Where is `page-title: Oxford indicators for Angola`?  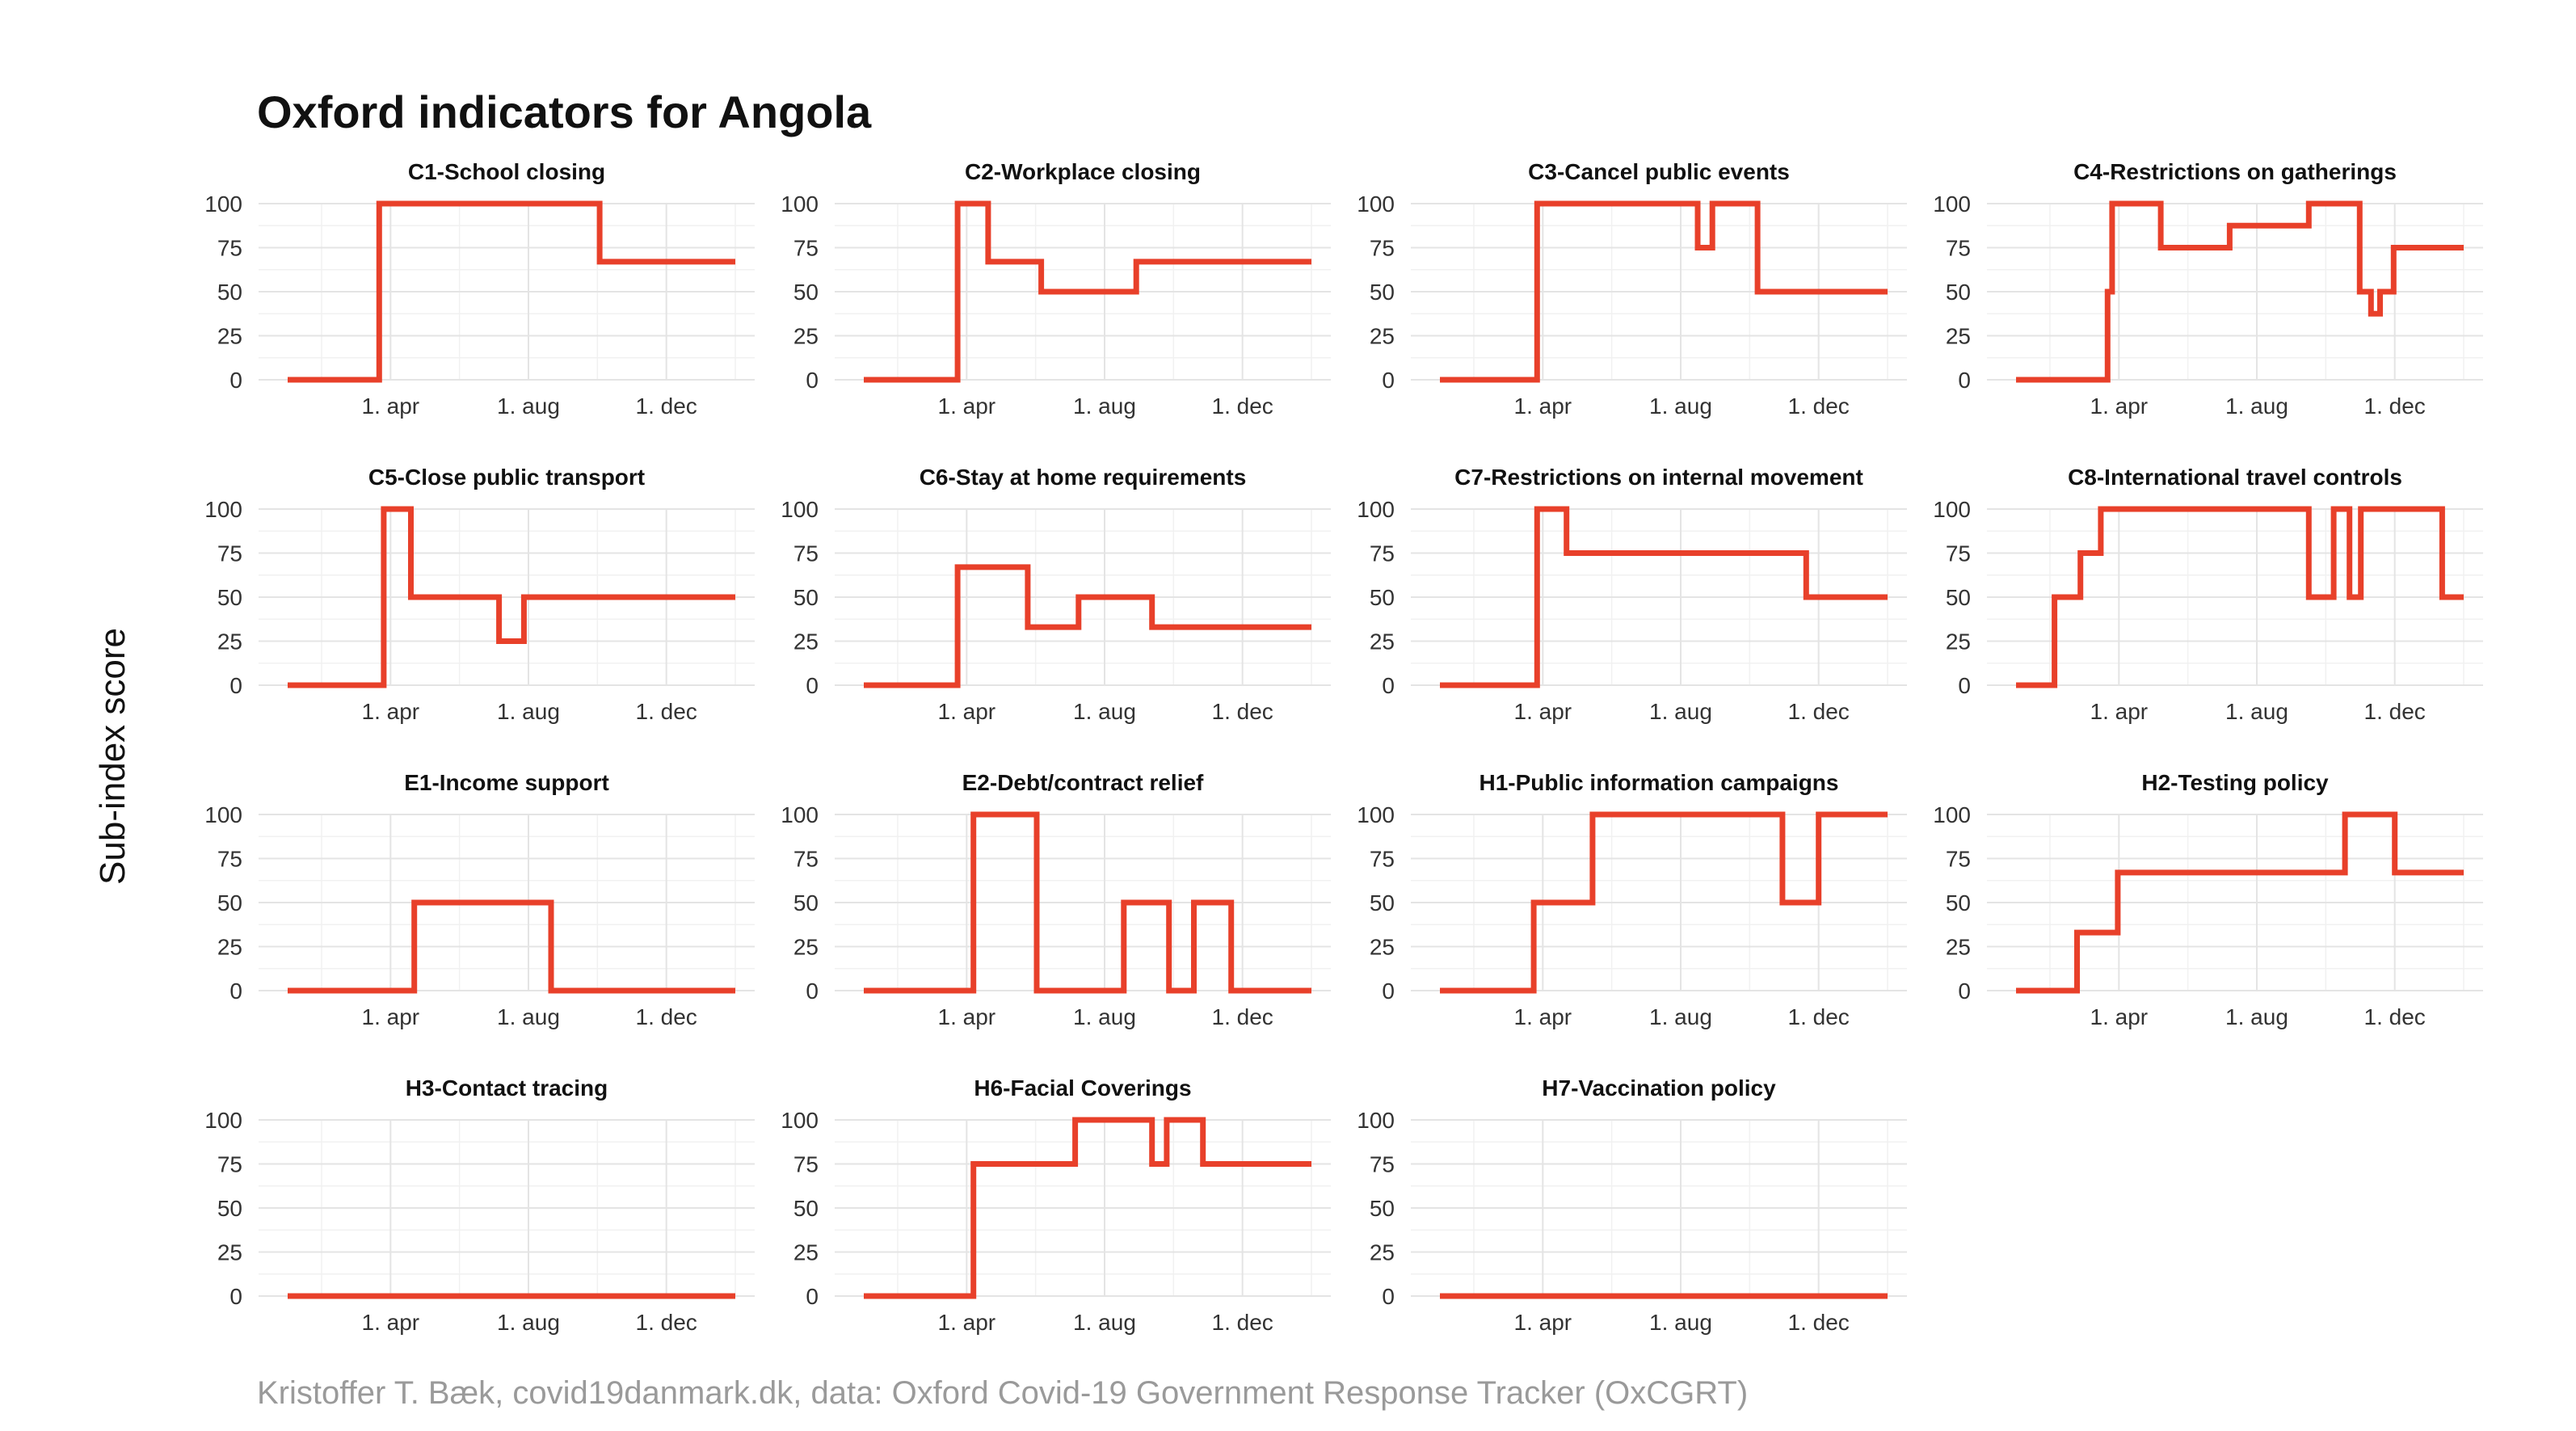
page-title: Oxford indicators for Angola is located at coordinates (564, 112).